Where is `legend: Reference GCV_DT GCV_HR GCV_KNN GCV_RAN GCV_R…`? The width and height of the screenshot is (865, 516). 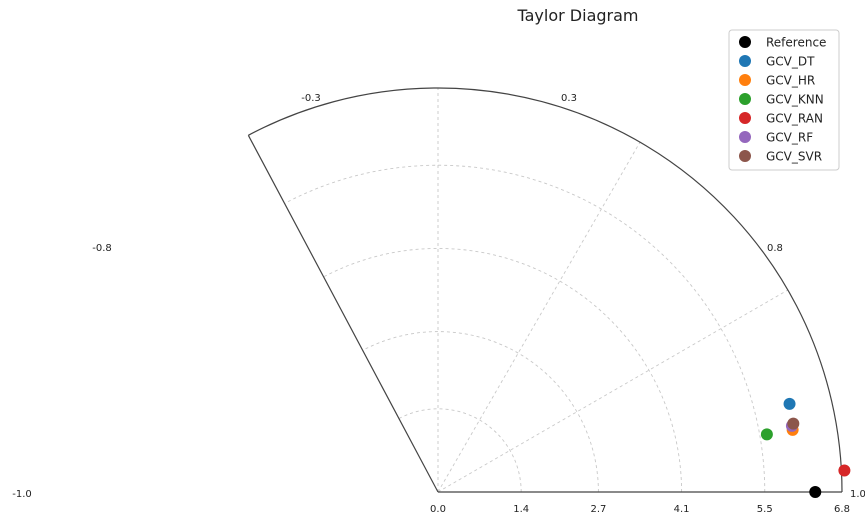
legend: Reference GCV_DT GCV_HR GCV_KNN GCV_RAN GCV_R… is located at coordinates (784, 100).